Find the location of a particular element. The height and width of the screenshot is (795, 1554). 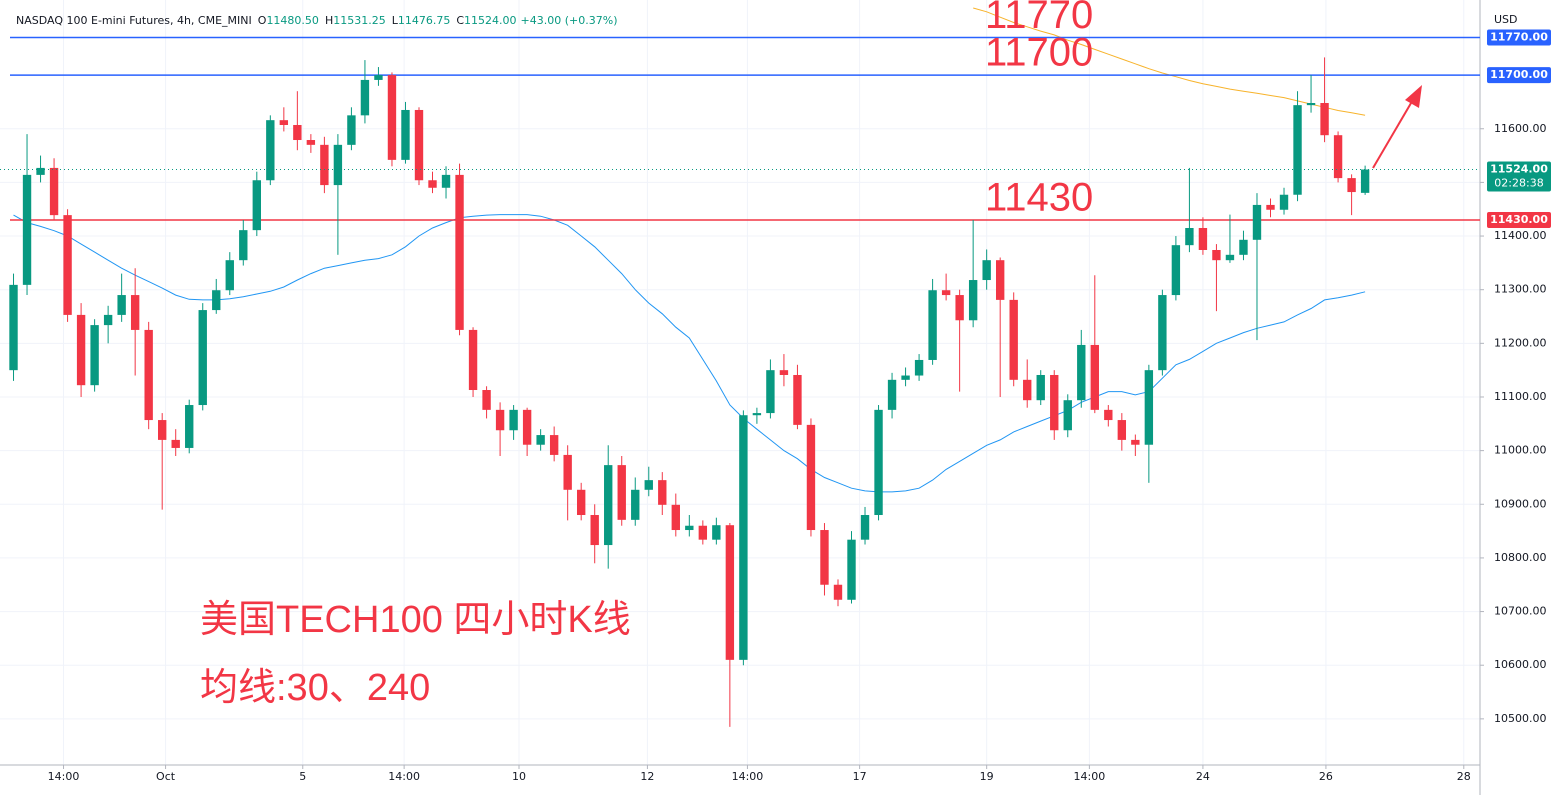

x-tick-label: Oct is located at coordinates (166, 776).